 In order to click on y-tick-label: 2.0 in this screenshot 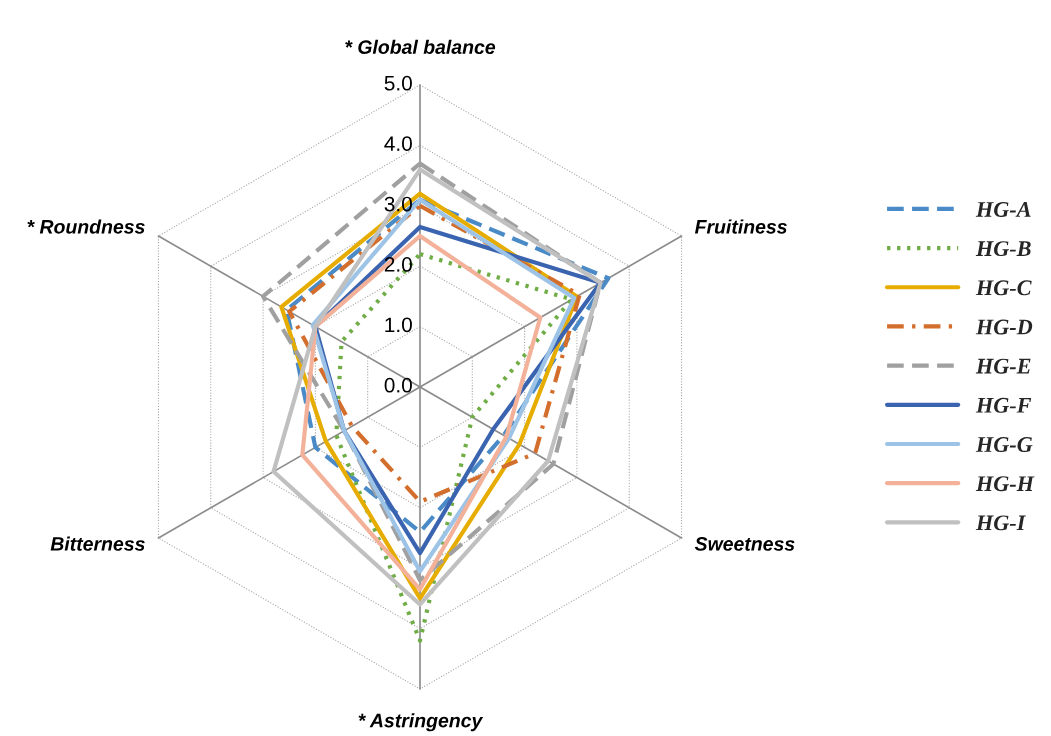, I will do `click(398, 264)`.